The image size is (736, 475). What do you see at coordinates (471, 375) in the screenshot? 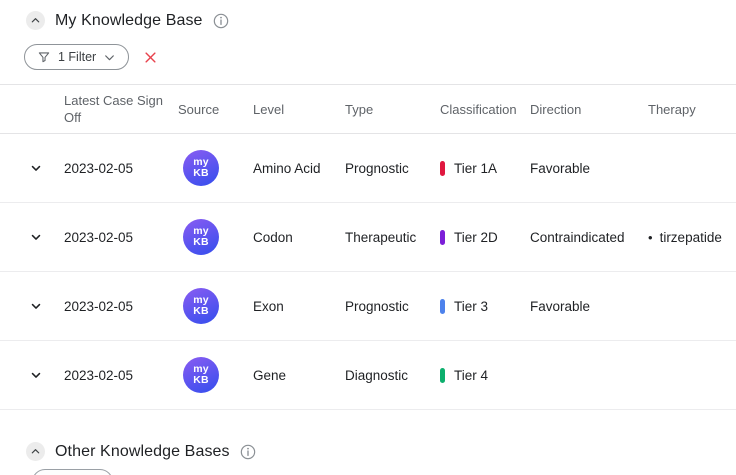
I see `tier-label: Tier 4` at bounding box center [471, 375].